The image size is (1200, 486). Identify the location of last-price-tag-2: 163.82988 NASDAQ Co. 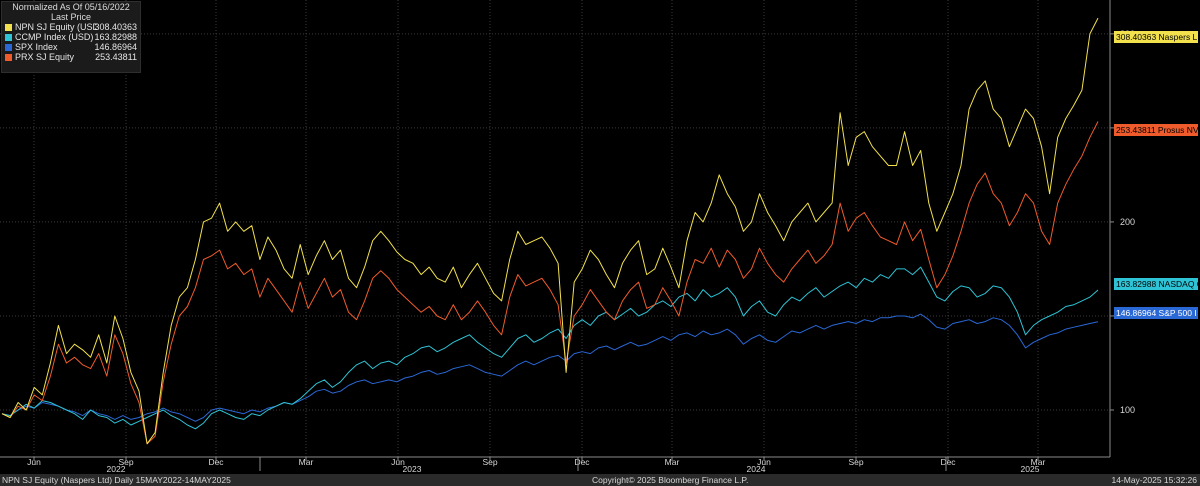
(1158, 284).